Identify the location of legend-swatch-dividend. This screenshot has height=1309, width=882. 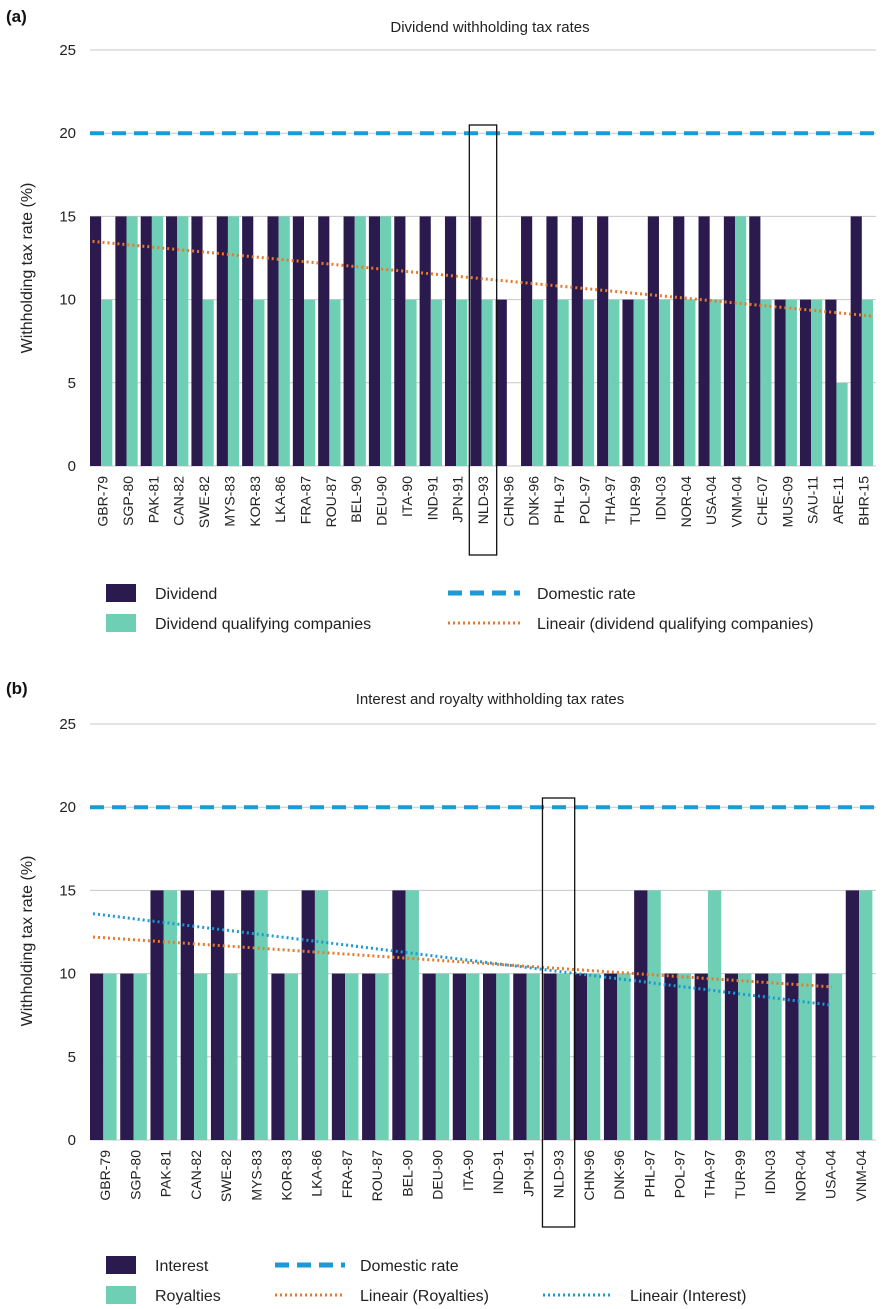
(121, 593).